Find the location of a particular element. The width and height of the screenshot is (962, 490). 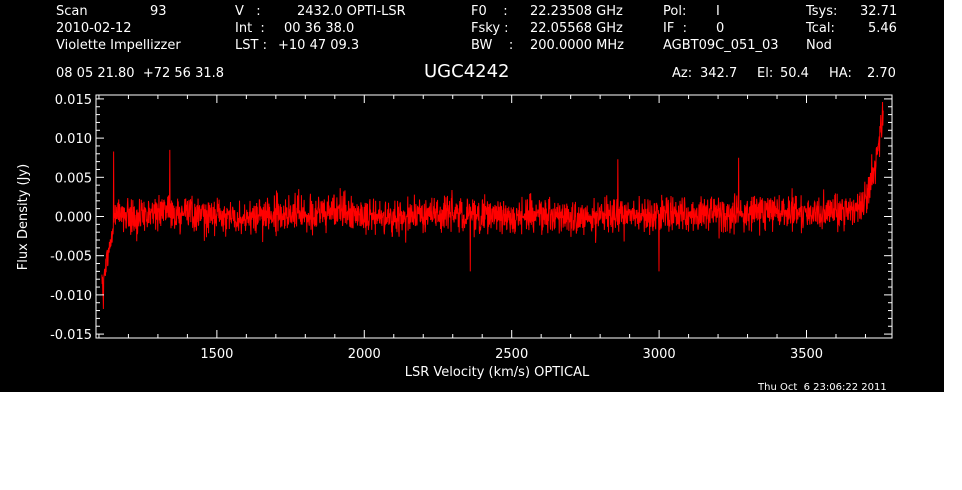

procedure-name: Nod is located at coordinates (819, 45).